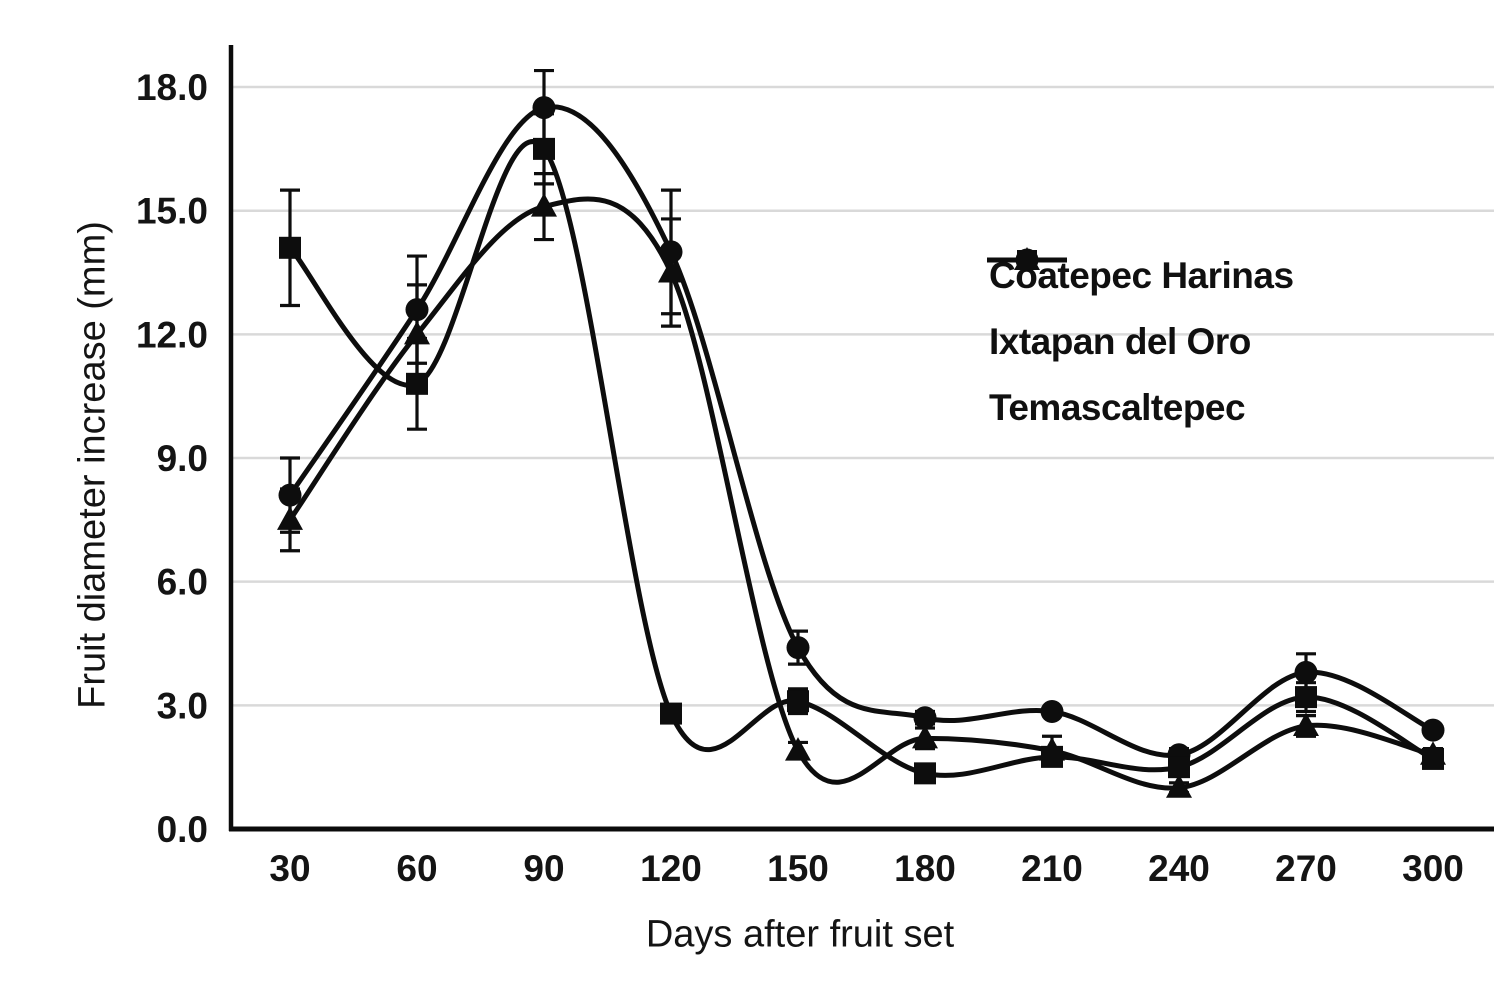 This screenshot has width=1503, height=990. What do you see at coordinates (1306, 868) in the screenshot?
I see `x-tick-label: 270` at bounding box center [1306, 868].